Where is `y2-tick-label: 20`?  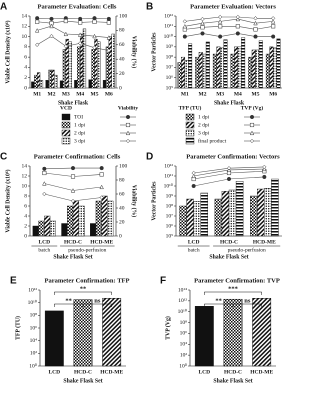 y2-tick-label: 20 is located at coordinates (122, 222).